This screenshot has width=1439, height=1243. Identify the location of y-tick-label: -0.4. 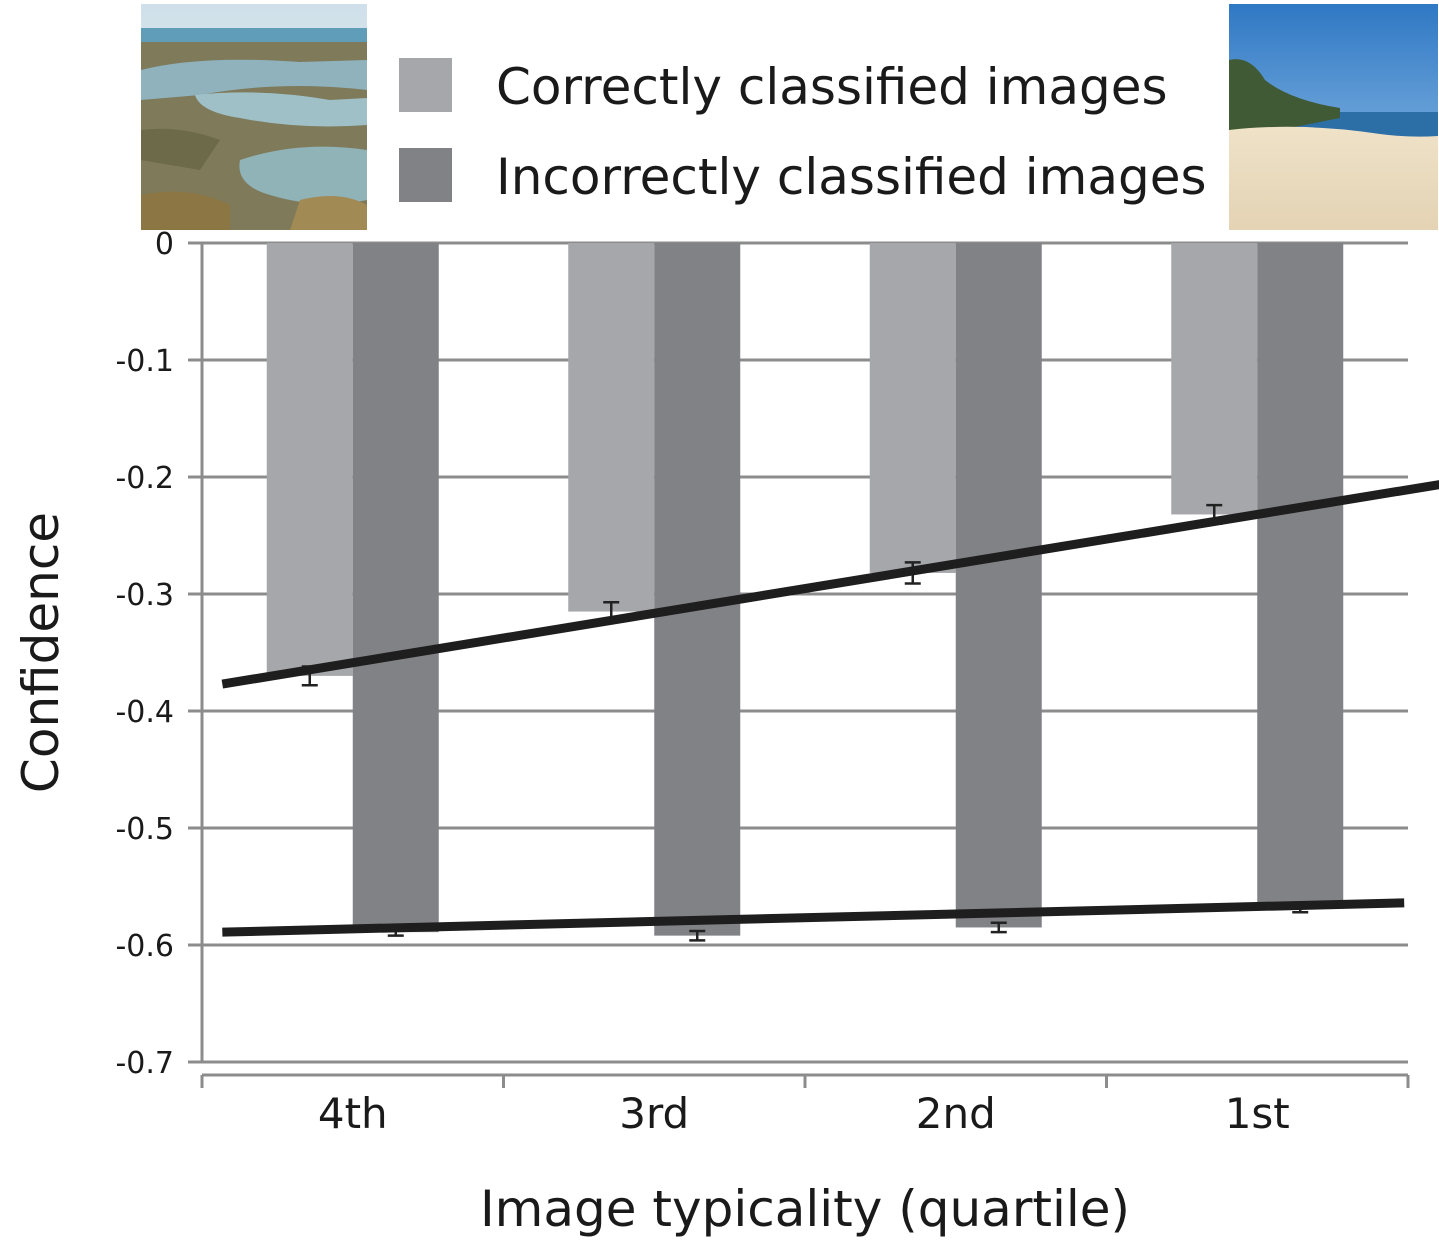
(144, 712).